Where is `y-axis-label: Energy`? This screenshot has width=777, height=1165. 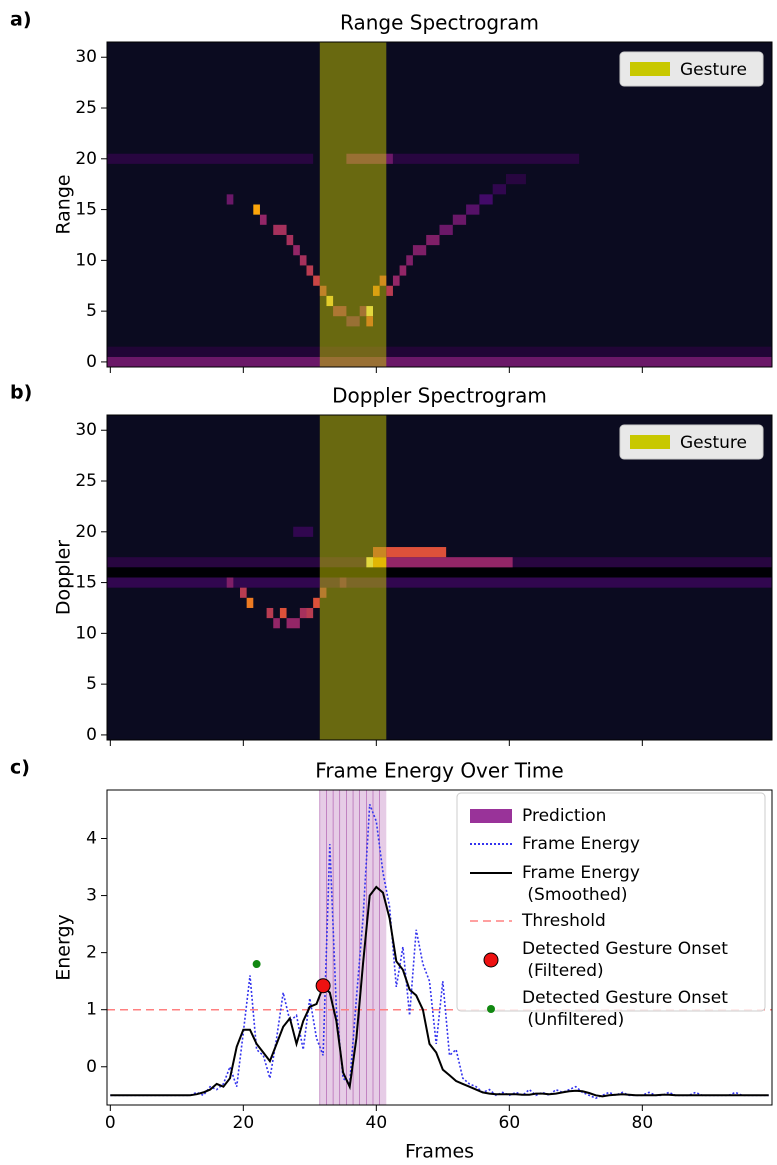
y-axis-label: Energy is located at coordinates (64, 947).